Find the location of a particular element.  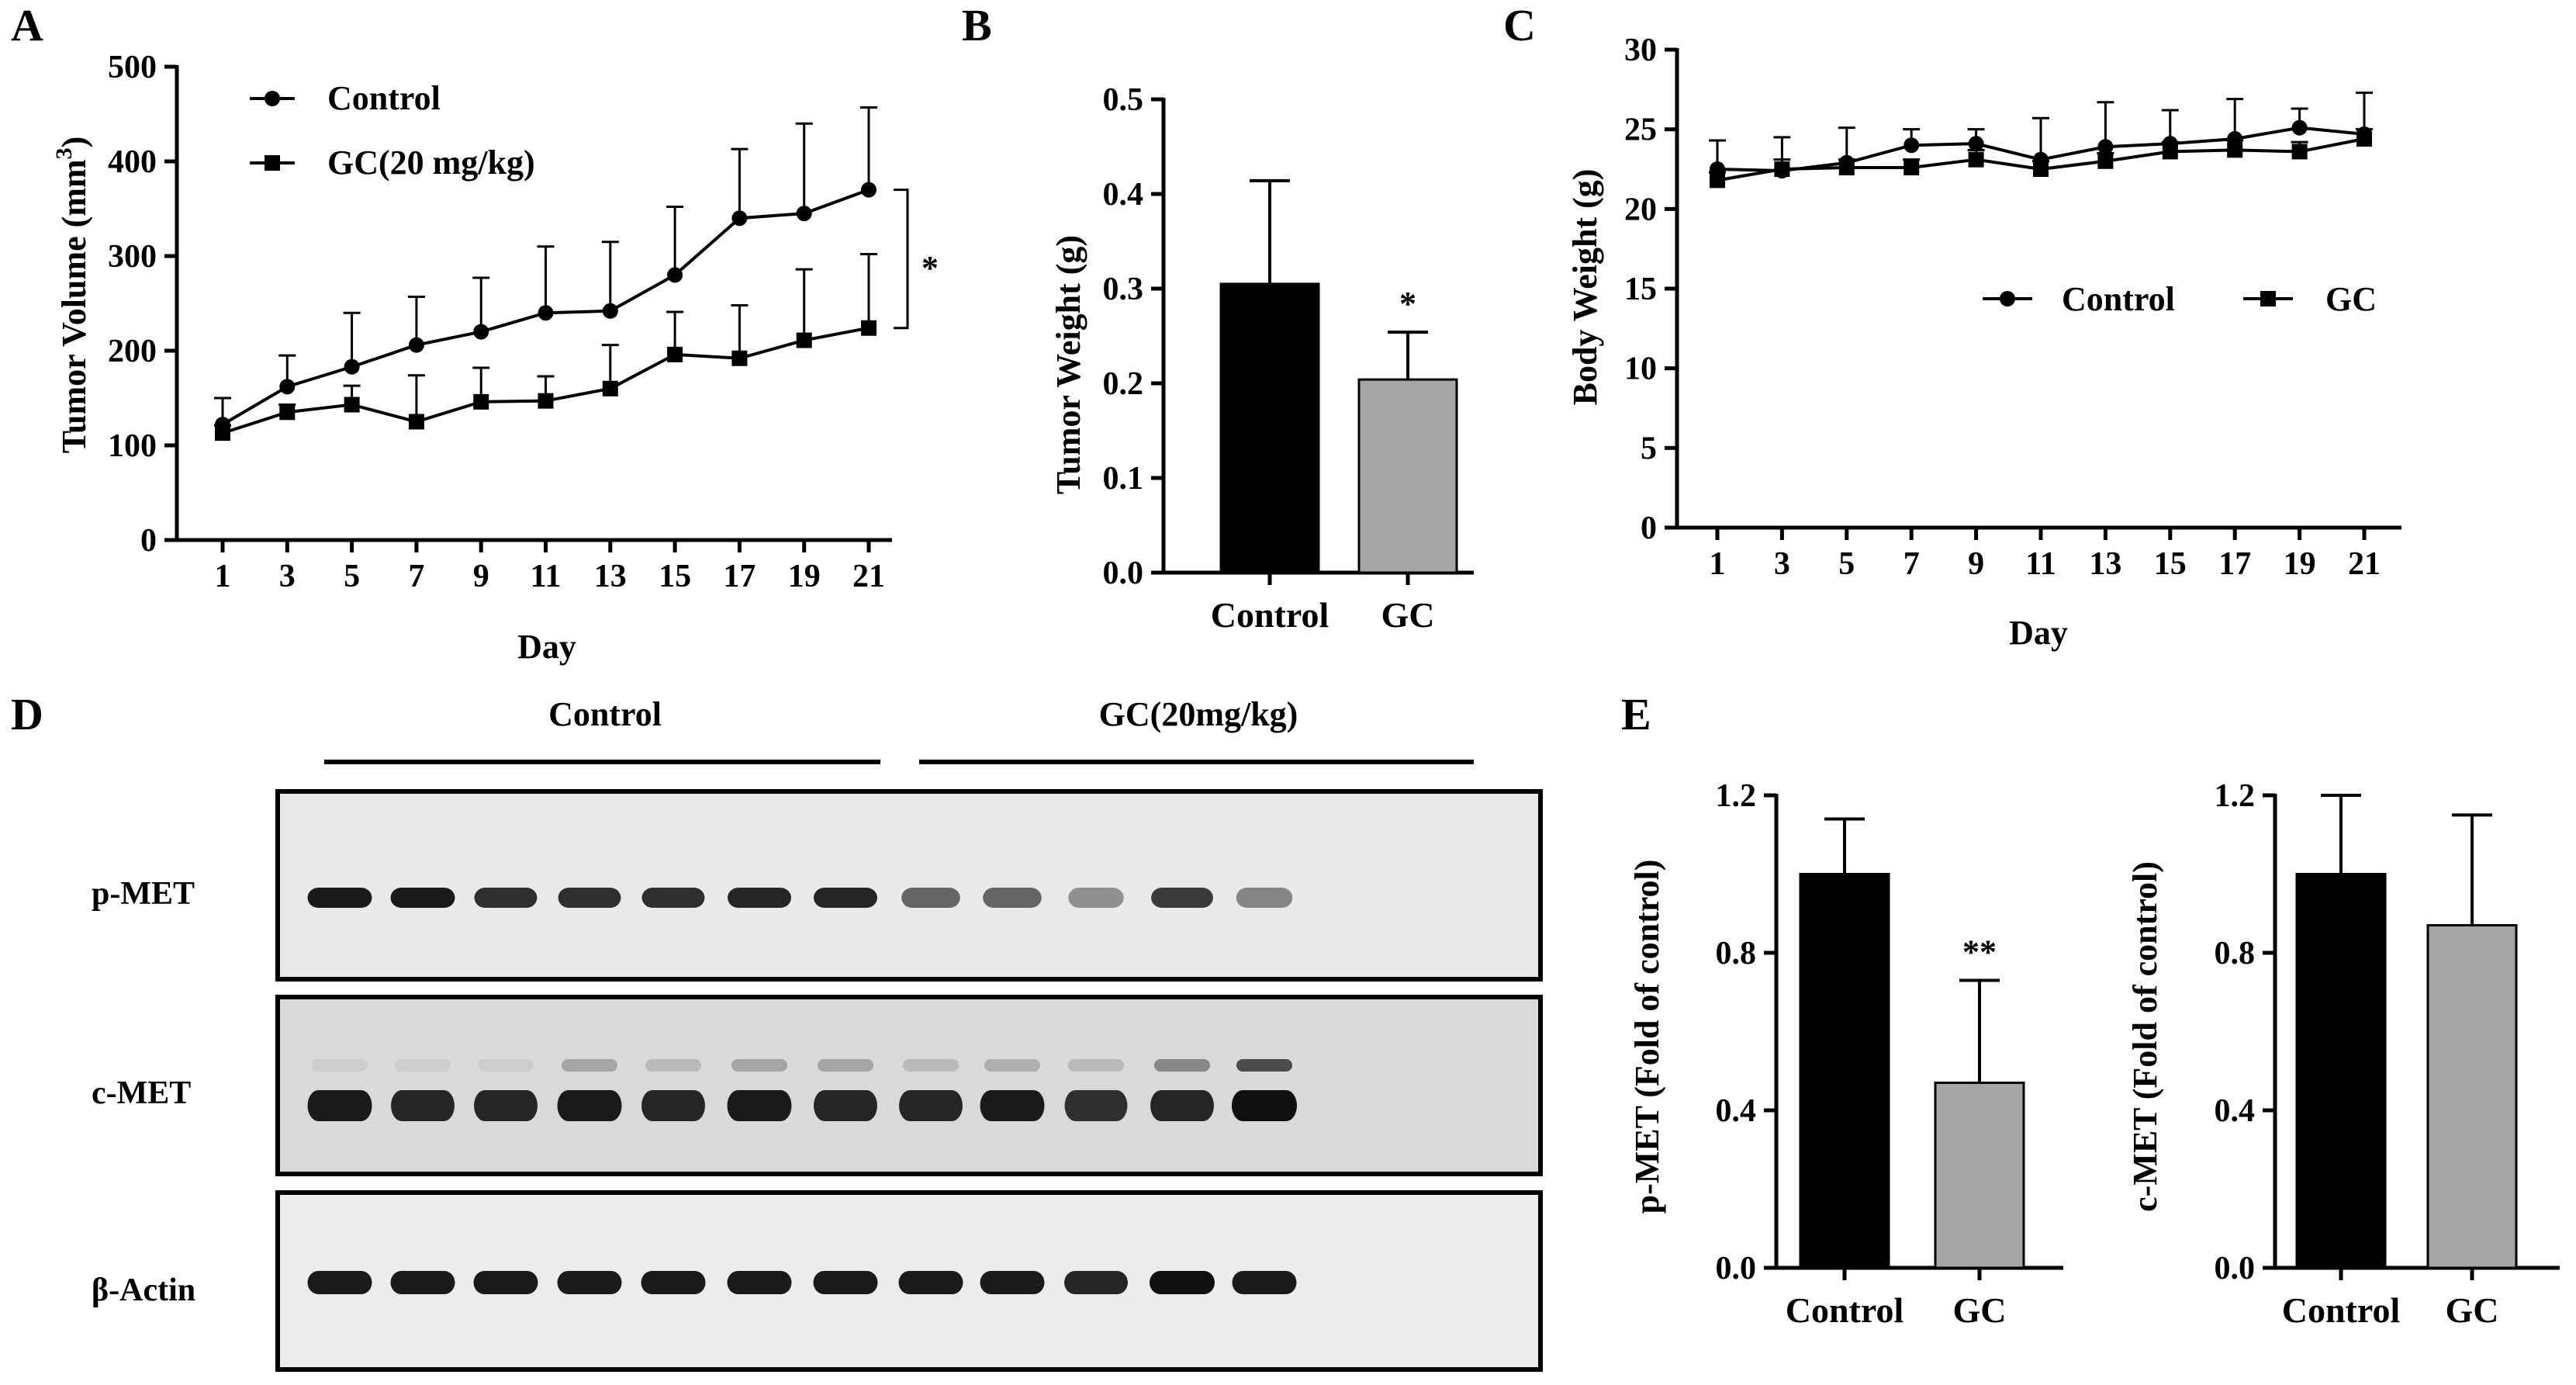

a-x-tick-label: 9 is located at coordinates (481, 577).